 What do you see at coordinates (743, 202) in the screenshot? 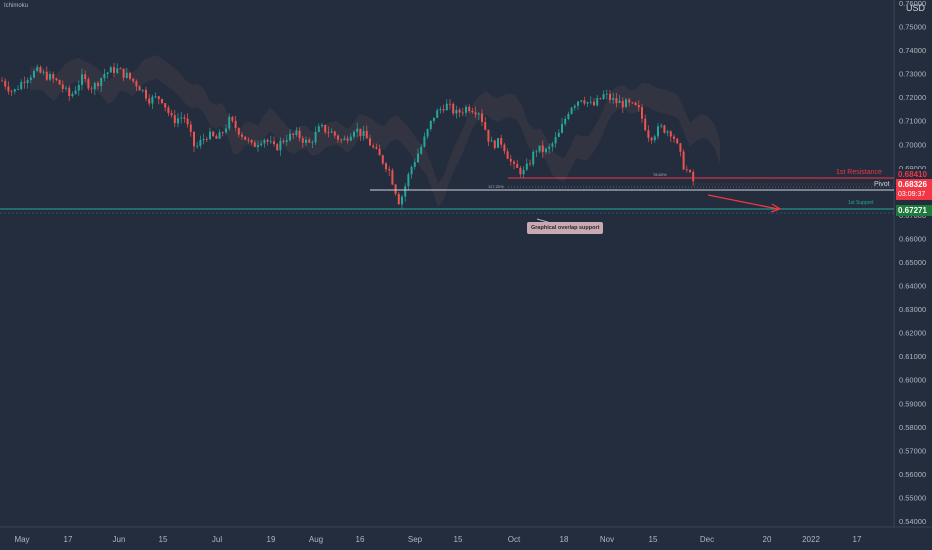
I see `projection-arrow-line` at bounding box center [743, 202].